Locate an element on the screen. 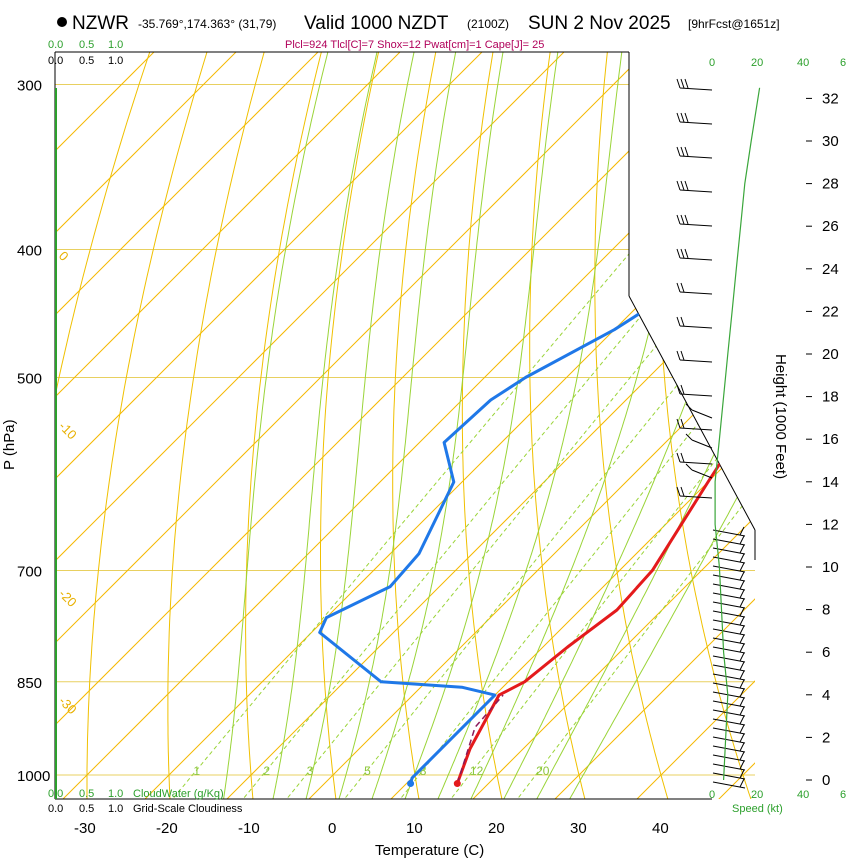 This screenshot has height=860, width=850. pressure-tick-label: 700 is located at coordinates (29, 571).